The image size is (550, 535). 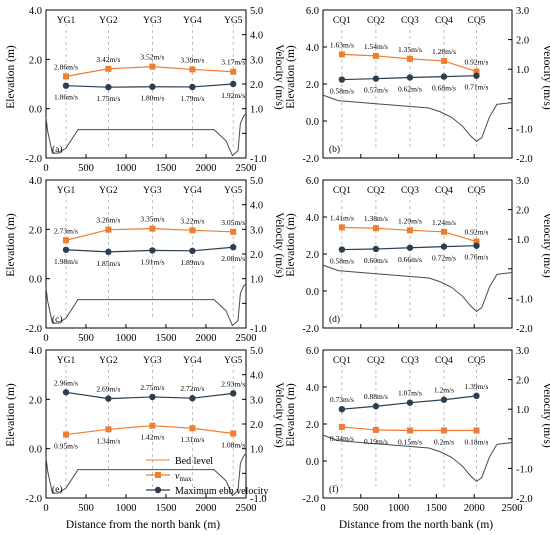 I want to click on vmax-value-label: 1.24m/s, so click(x=444, y=222).